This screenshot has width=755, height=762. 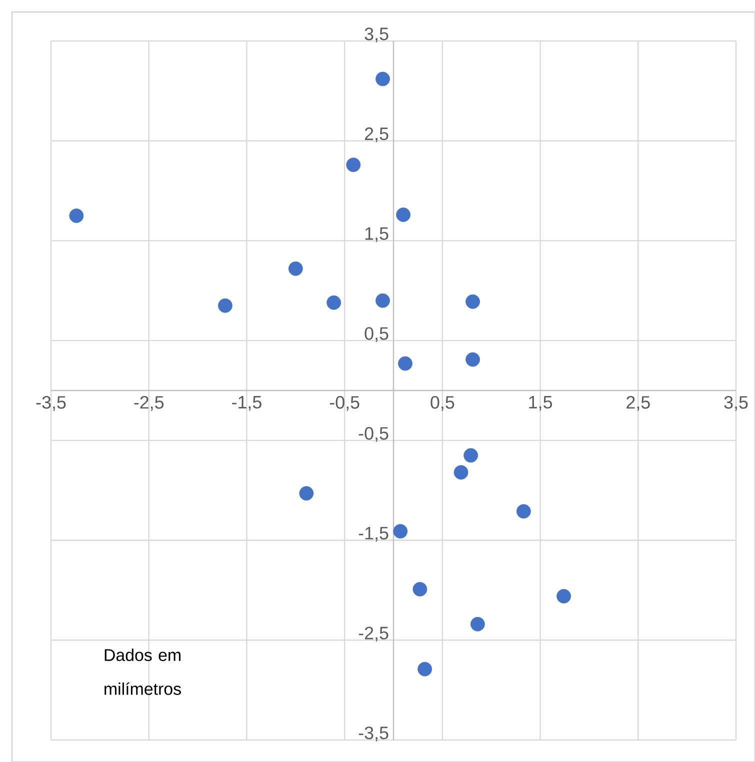 What do you see at coordinates (51, 403) in the screenshot?
I see `x-tick-label: -3,5` at bounding box center [51, 403].